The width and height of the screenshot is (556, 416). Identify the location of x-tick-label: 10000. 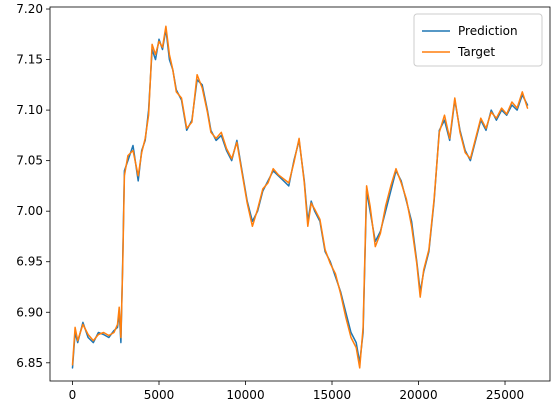
(245, 395).